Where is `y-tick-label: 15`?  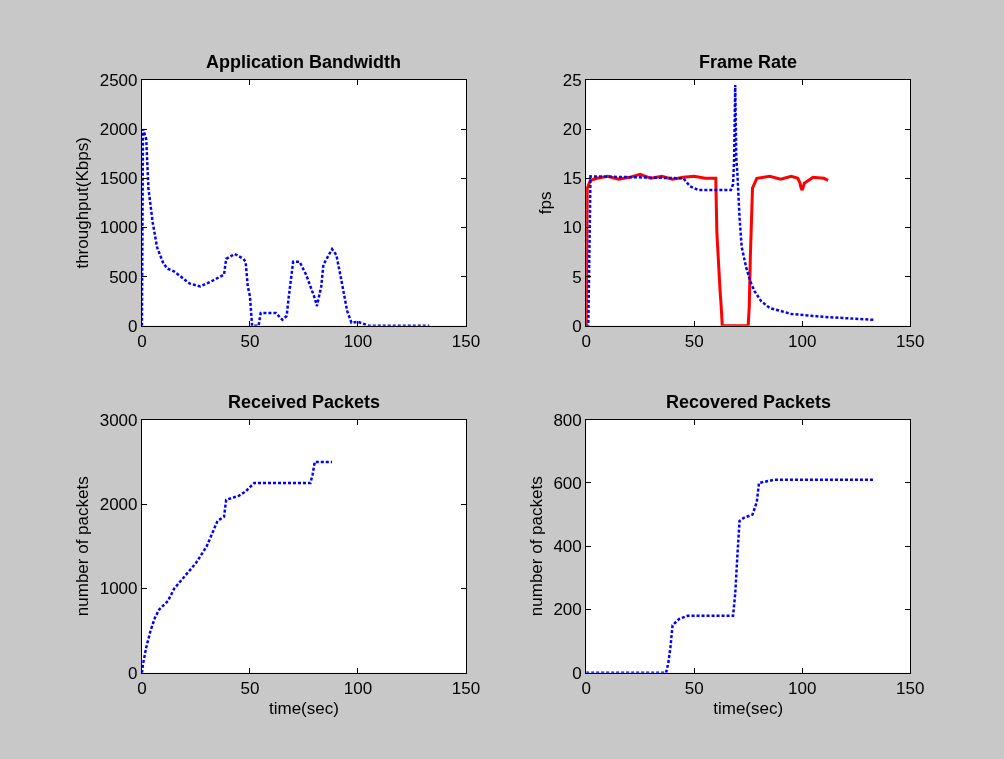
y-tick-label: 15 is located at coordinates (572, 179).